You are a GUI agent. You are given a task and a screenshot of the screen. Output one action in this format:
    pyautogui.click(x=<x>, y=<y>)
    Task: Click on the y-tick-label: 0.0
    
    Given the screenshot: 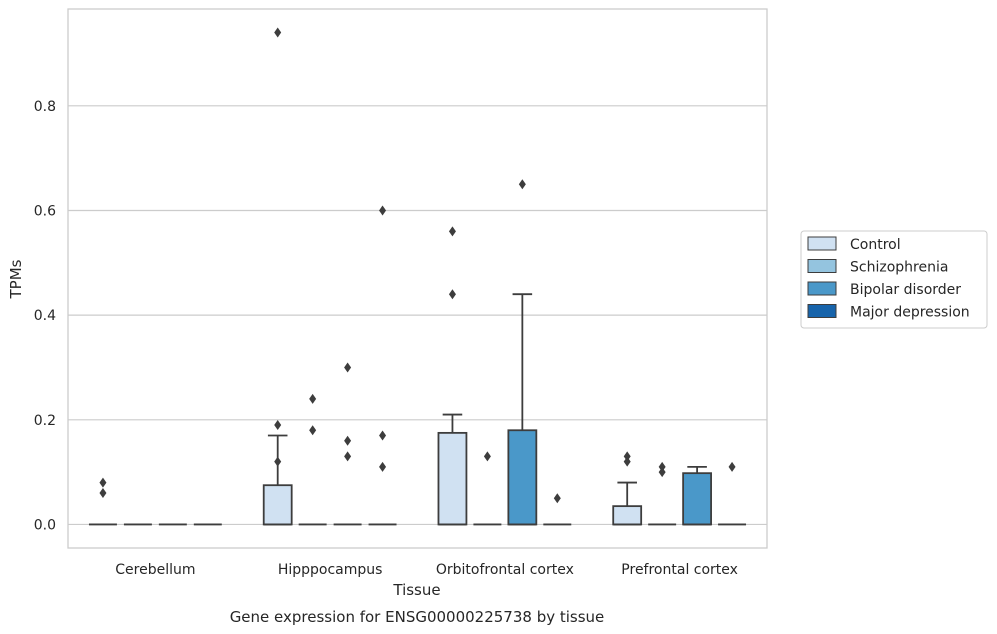 What is the action you would take?
    pyautogui.click(x=45, y=525)
    